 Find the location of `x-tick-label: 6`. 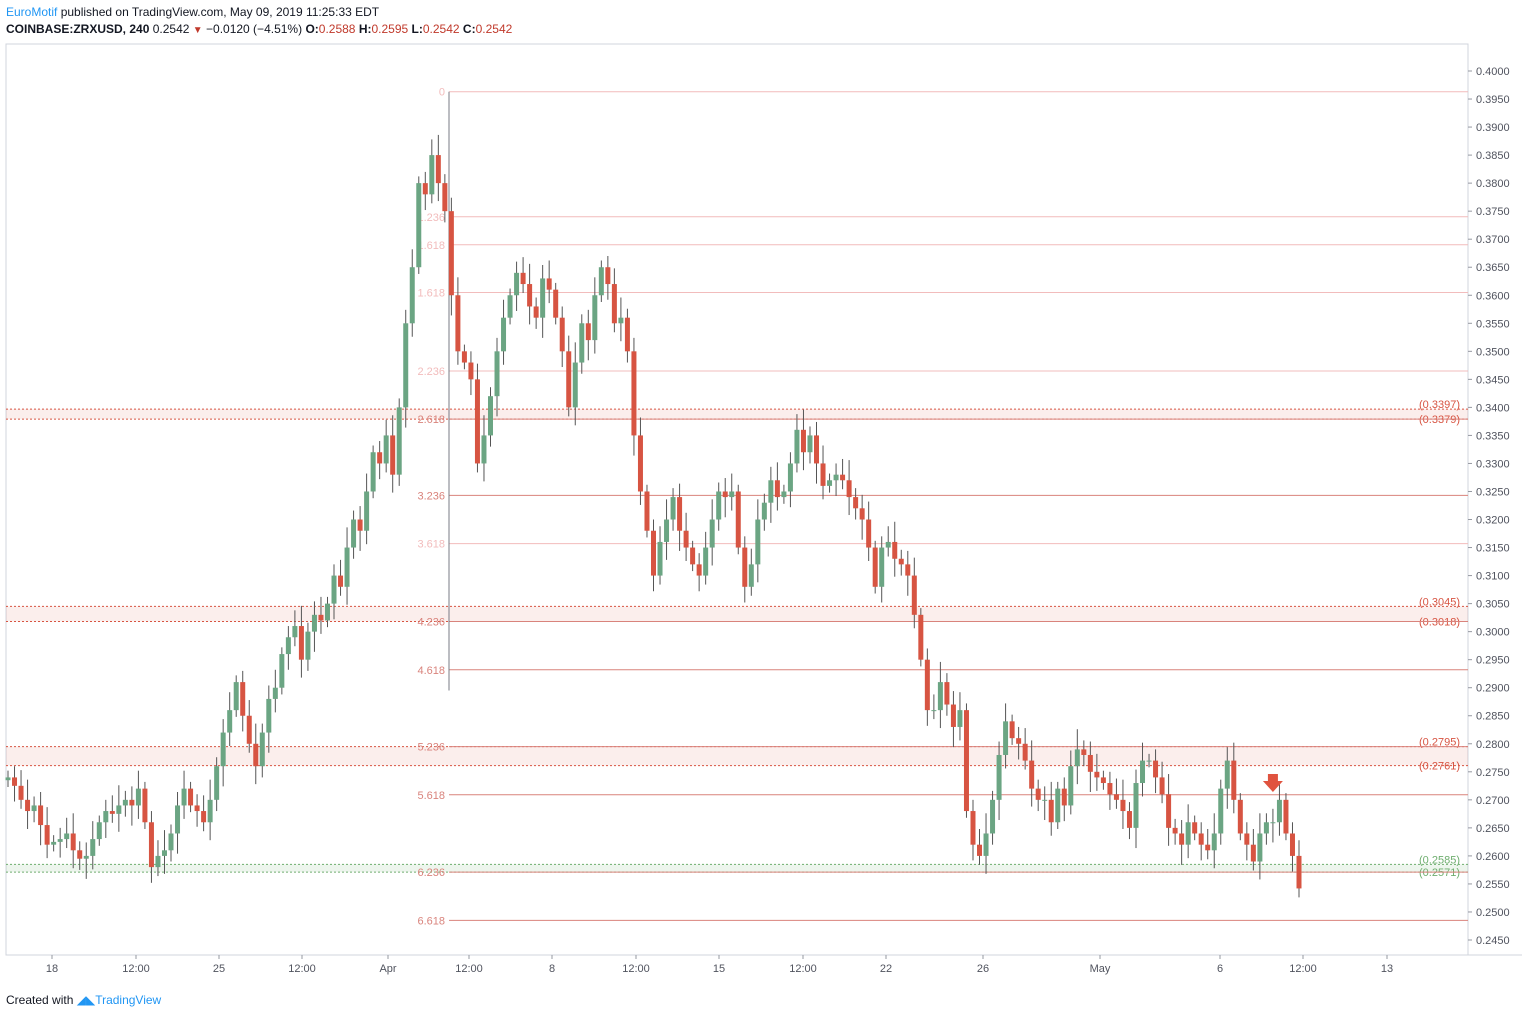

x-tick-label: 6 is located at coordinates (1220, 969).